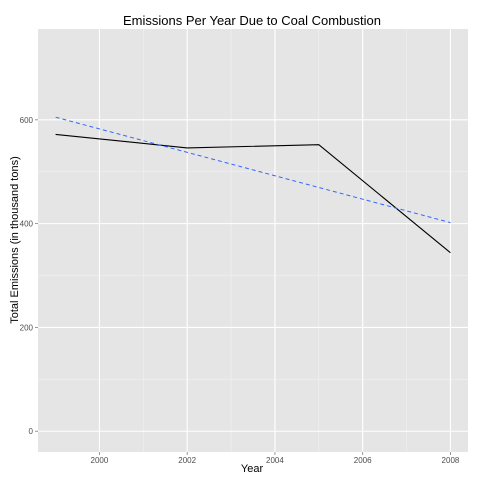  What do you see at coordinates (15, 240) in the screenshot?
I see `y-axis-title: Total Emissions (in thousand tons)` at bounding box center [15, 240].